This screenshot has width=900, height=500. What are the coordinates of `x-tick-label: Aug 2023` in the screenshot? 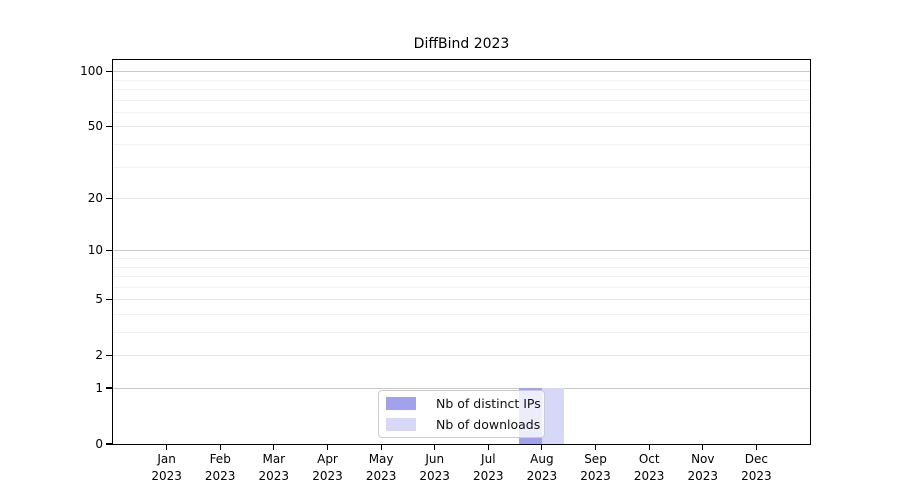 It's located at (542, 467).